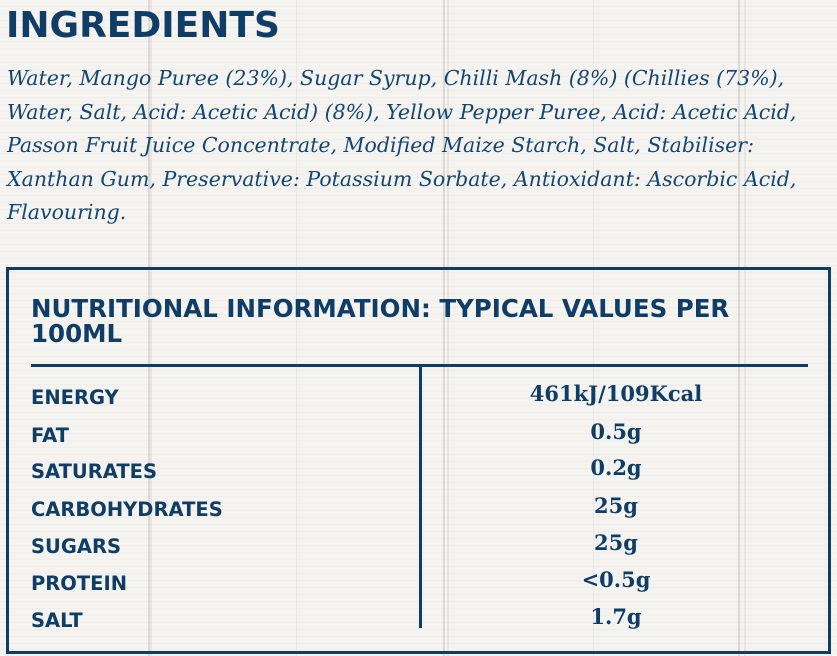 Image resolution: width=837 pixels, height=656 pixels. I want to click on nutrient-value: 0.2g, so click(616, 467).